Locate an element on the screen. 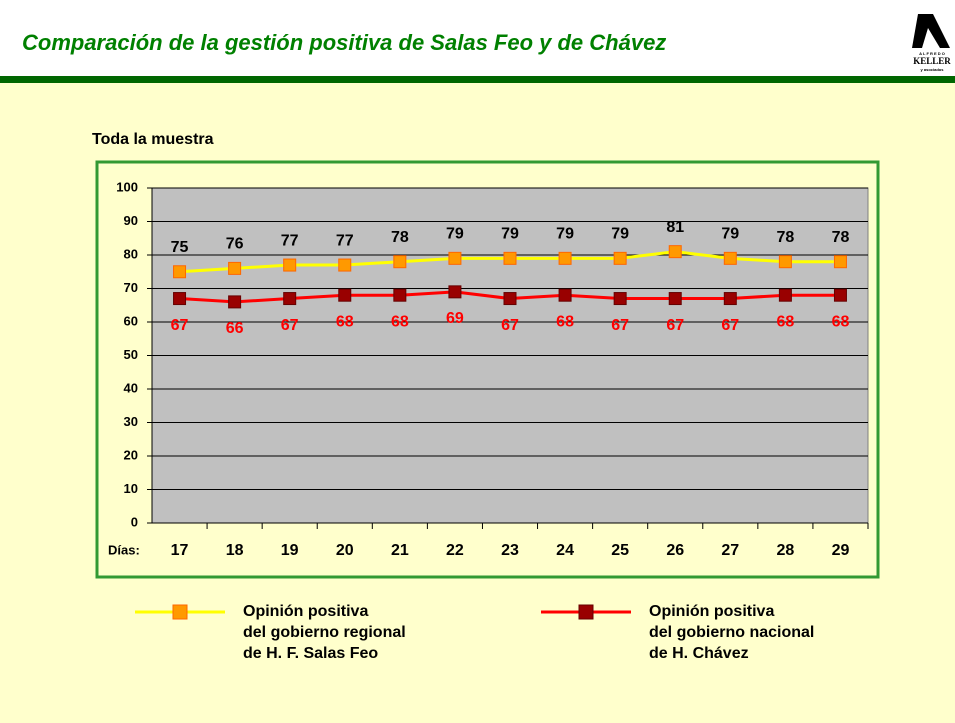 Image resolution: width=955 pixels, height=723 pixels. x-tick-label: 28 is located at coordinates (785, 550).